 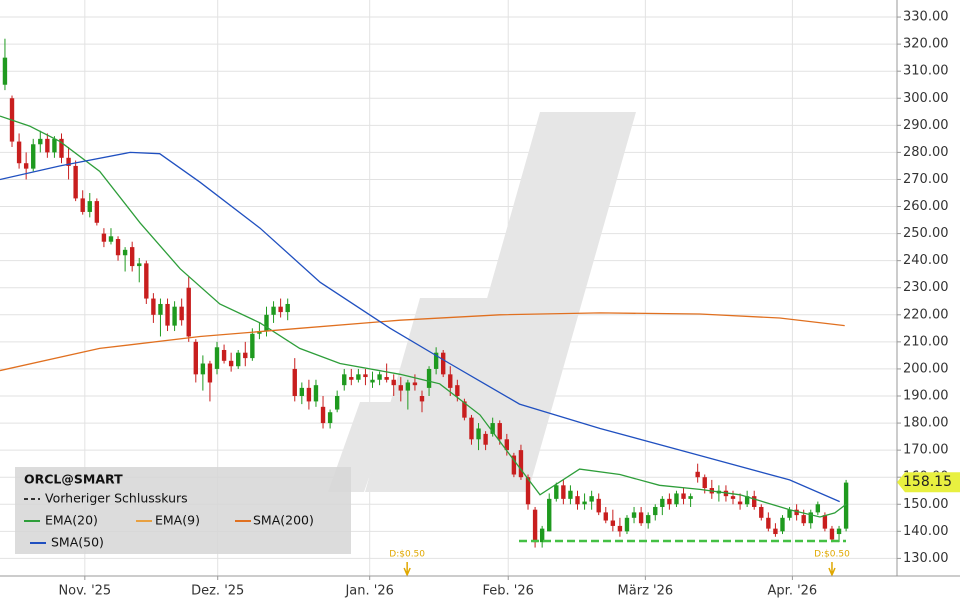 What do you see at coordinates (177, 520) in the screenshot?
I see `legend-label: EMA(9)` at bounding box center [177, 520].